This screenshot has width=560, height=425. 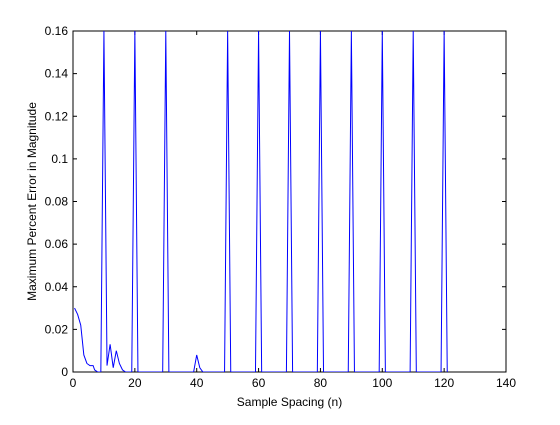 I want to click on y-tick-label: 0.08, so click(x=57, y=202).